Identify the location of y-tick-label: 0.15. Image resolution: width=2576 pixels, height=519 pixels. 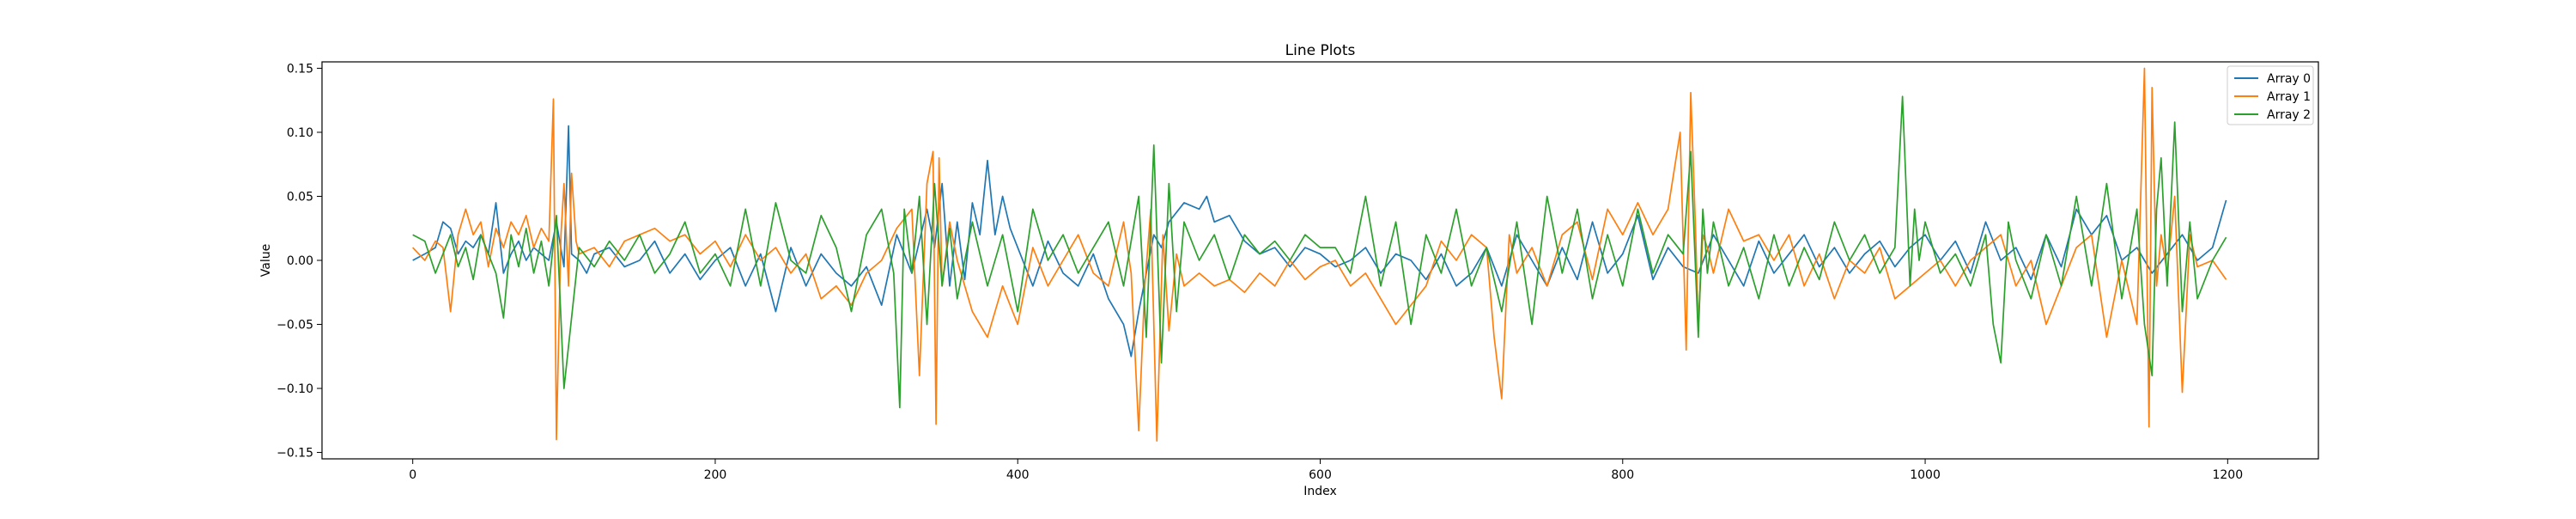
(300, 69).